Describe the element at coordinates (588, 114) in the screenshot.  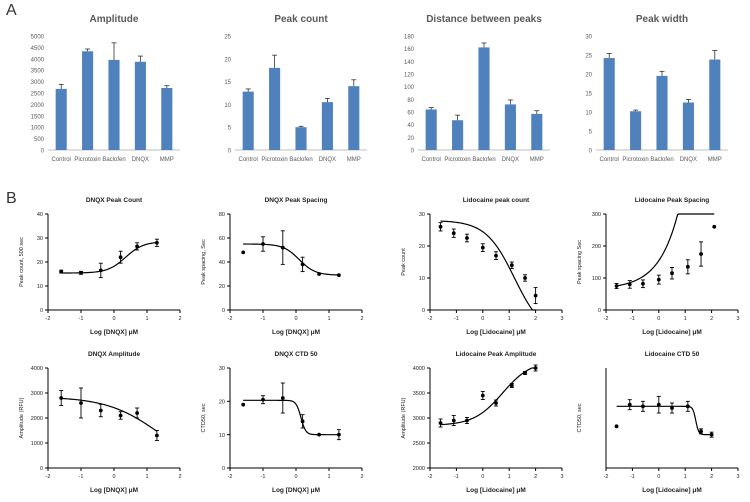
I see `y-tick-label: 10` at that location.